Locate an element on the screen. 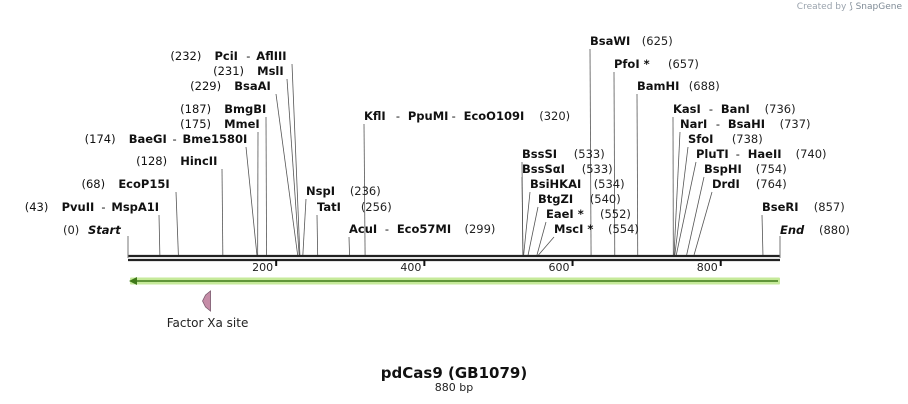 This screenshot has width=908, height=404. enzyme-name: BsaWI is located at coordinates (610, 41).